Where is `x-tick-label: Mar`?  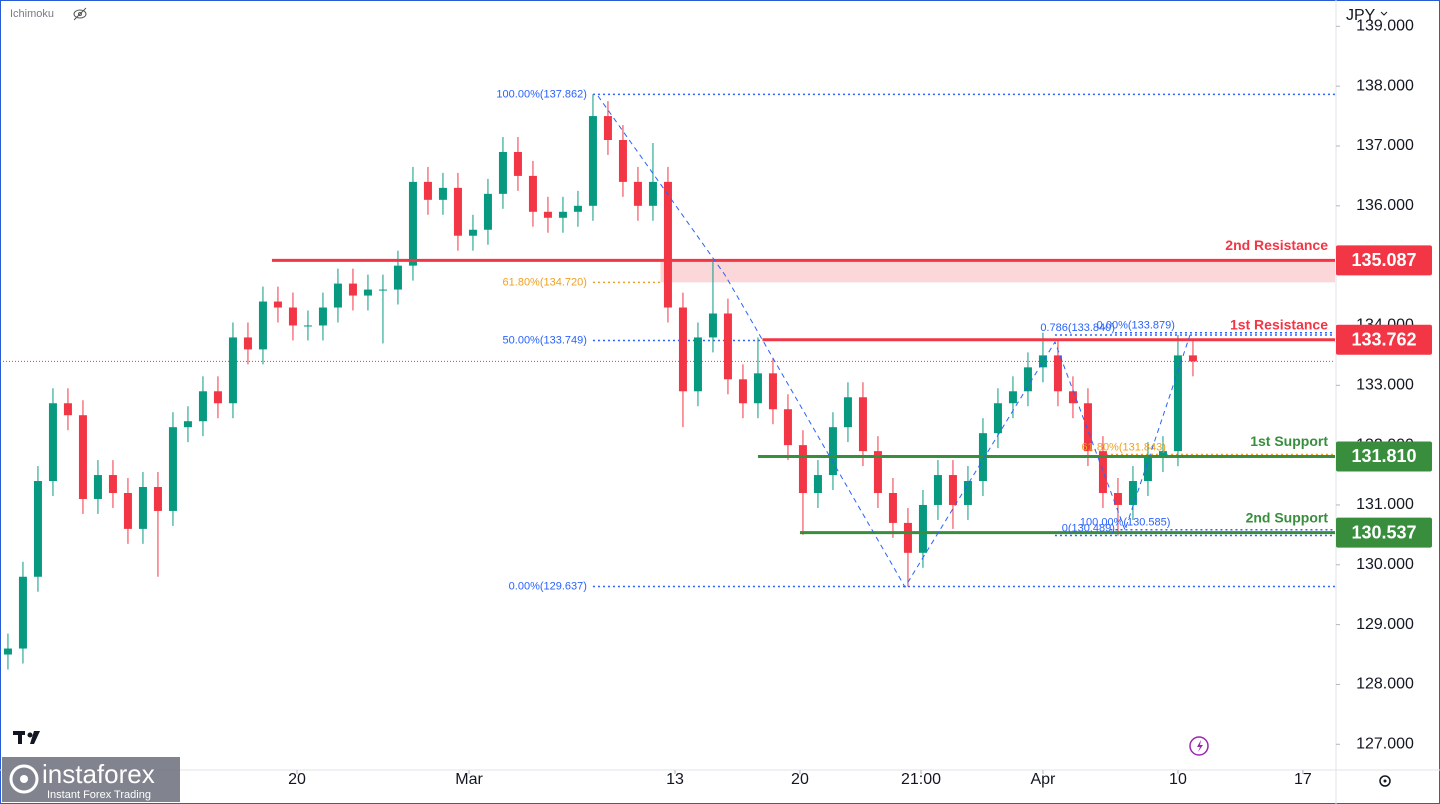 x-tick-label: Mar is located at coordinates (469, 779).